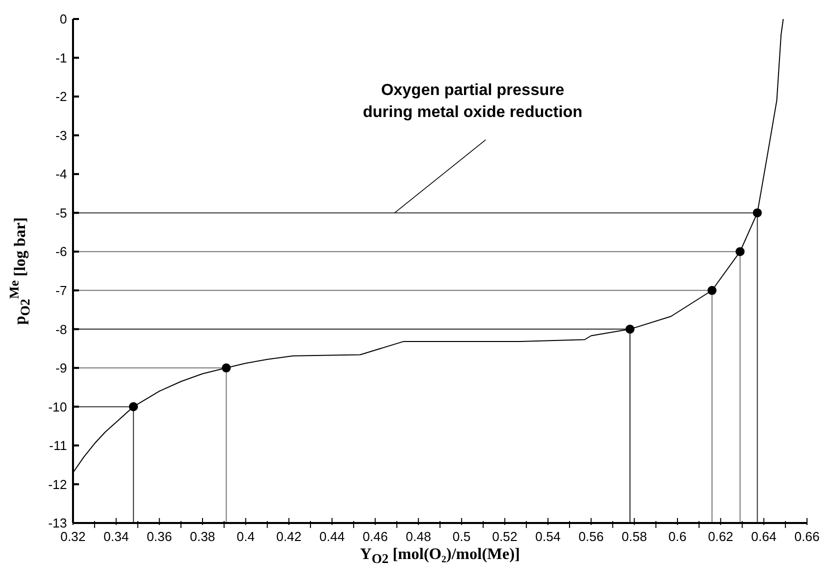 The width and height of the screenshot is (828, 578). What do you see at coordinates (634, 536) in the screenshot?
I see `x-tick-label: 0.58` at bounding box center [634, 536].